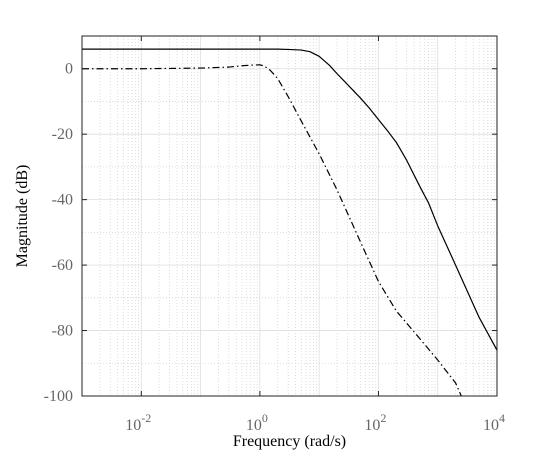  I want to click on x-tick-label: 10⁴, so click(494, 422).